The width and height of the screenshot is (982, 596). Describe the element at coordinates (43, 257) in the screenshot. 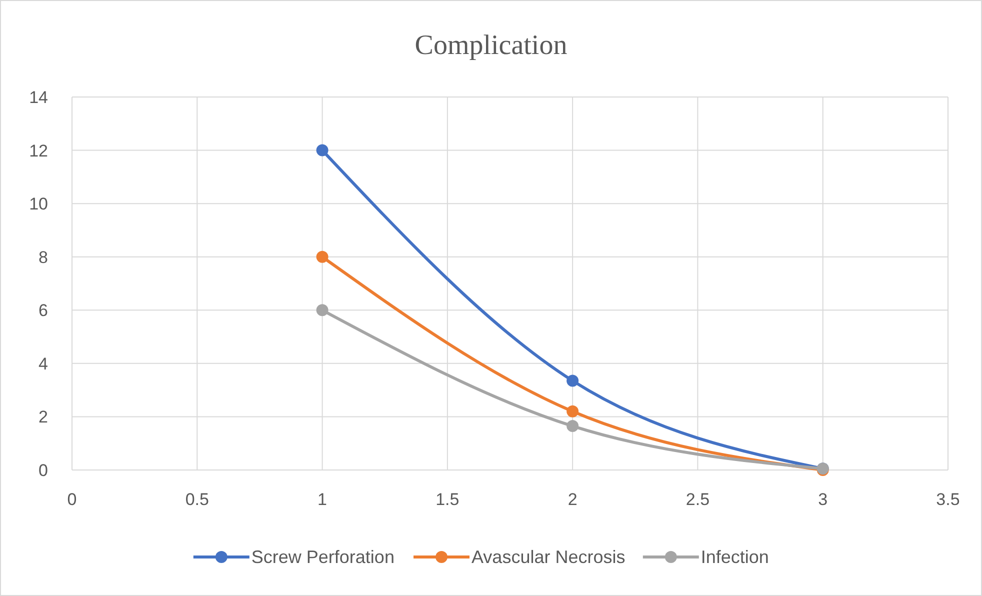

I see `y-tick-label: 8` at that location.